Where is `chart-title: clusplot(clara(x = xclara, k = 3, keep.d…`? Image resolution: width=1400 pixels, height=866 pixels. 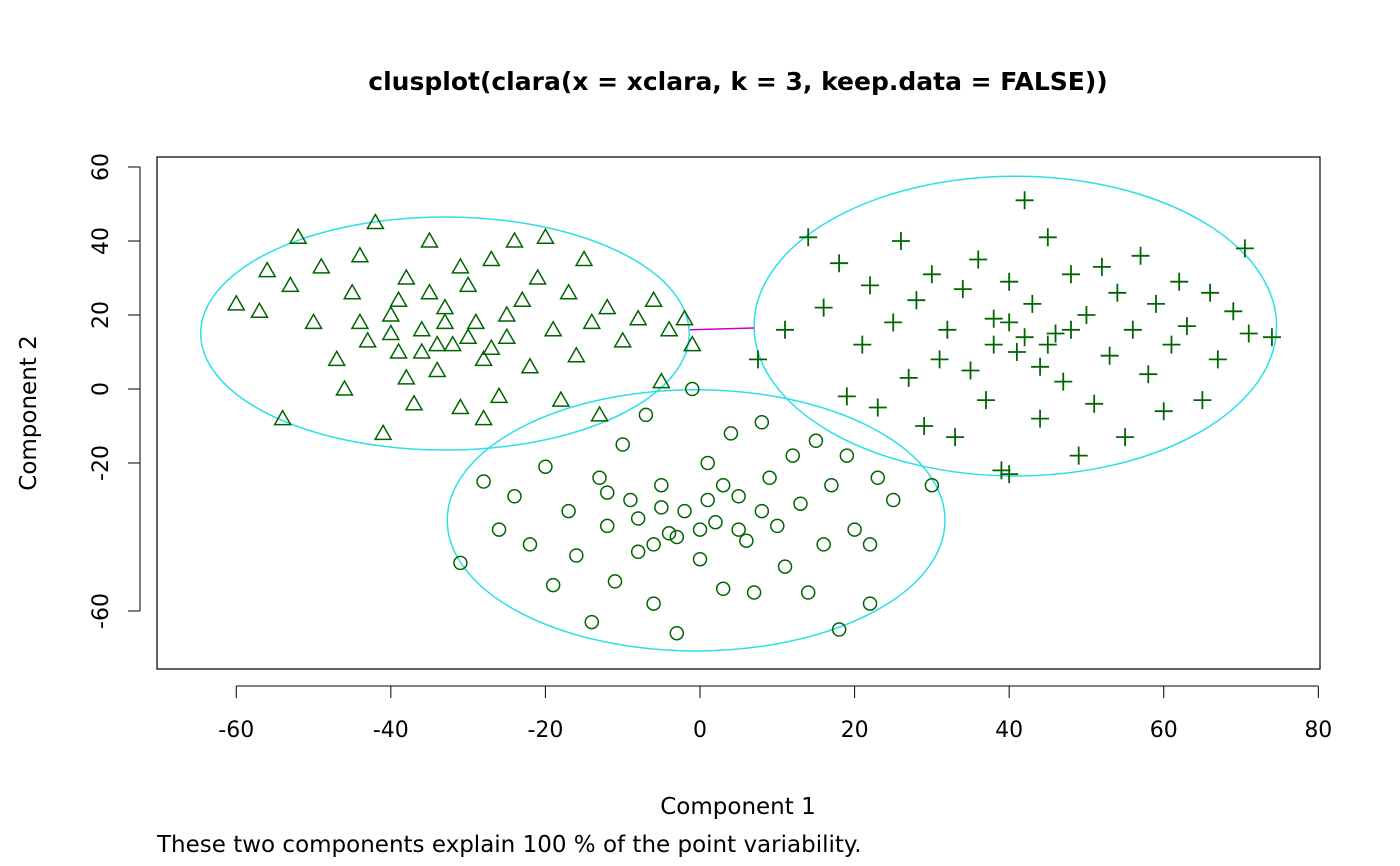
chart-title: clusplot(clara(x = xclara, k = 3, keep.d… is located at coordinates (737, 81).